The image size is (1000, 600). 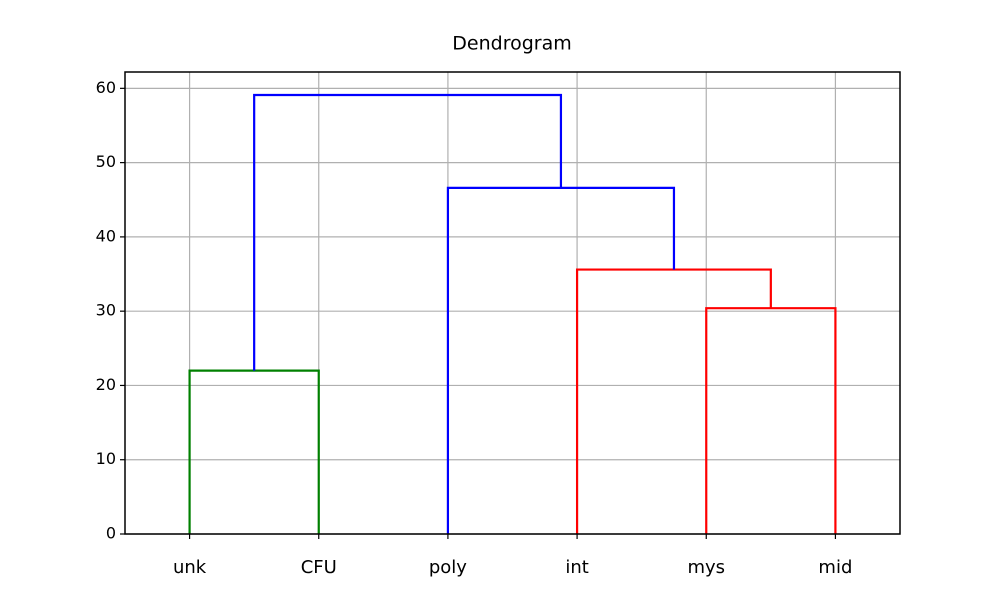 What do you see at coordinates (319, 567) in the screenshot?
I see `x-tick-label: CFU` at bounding box center [319, 567].